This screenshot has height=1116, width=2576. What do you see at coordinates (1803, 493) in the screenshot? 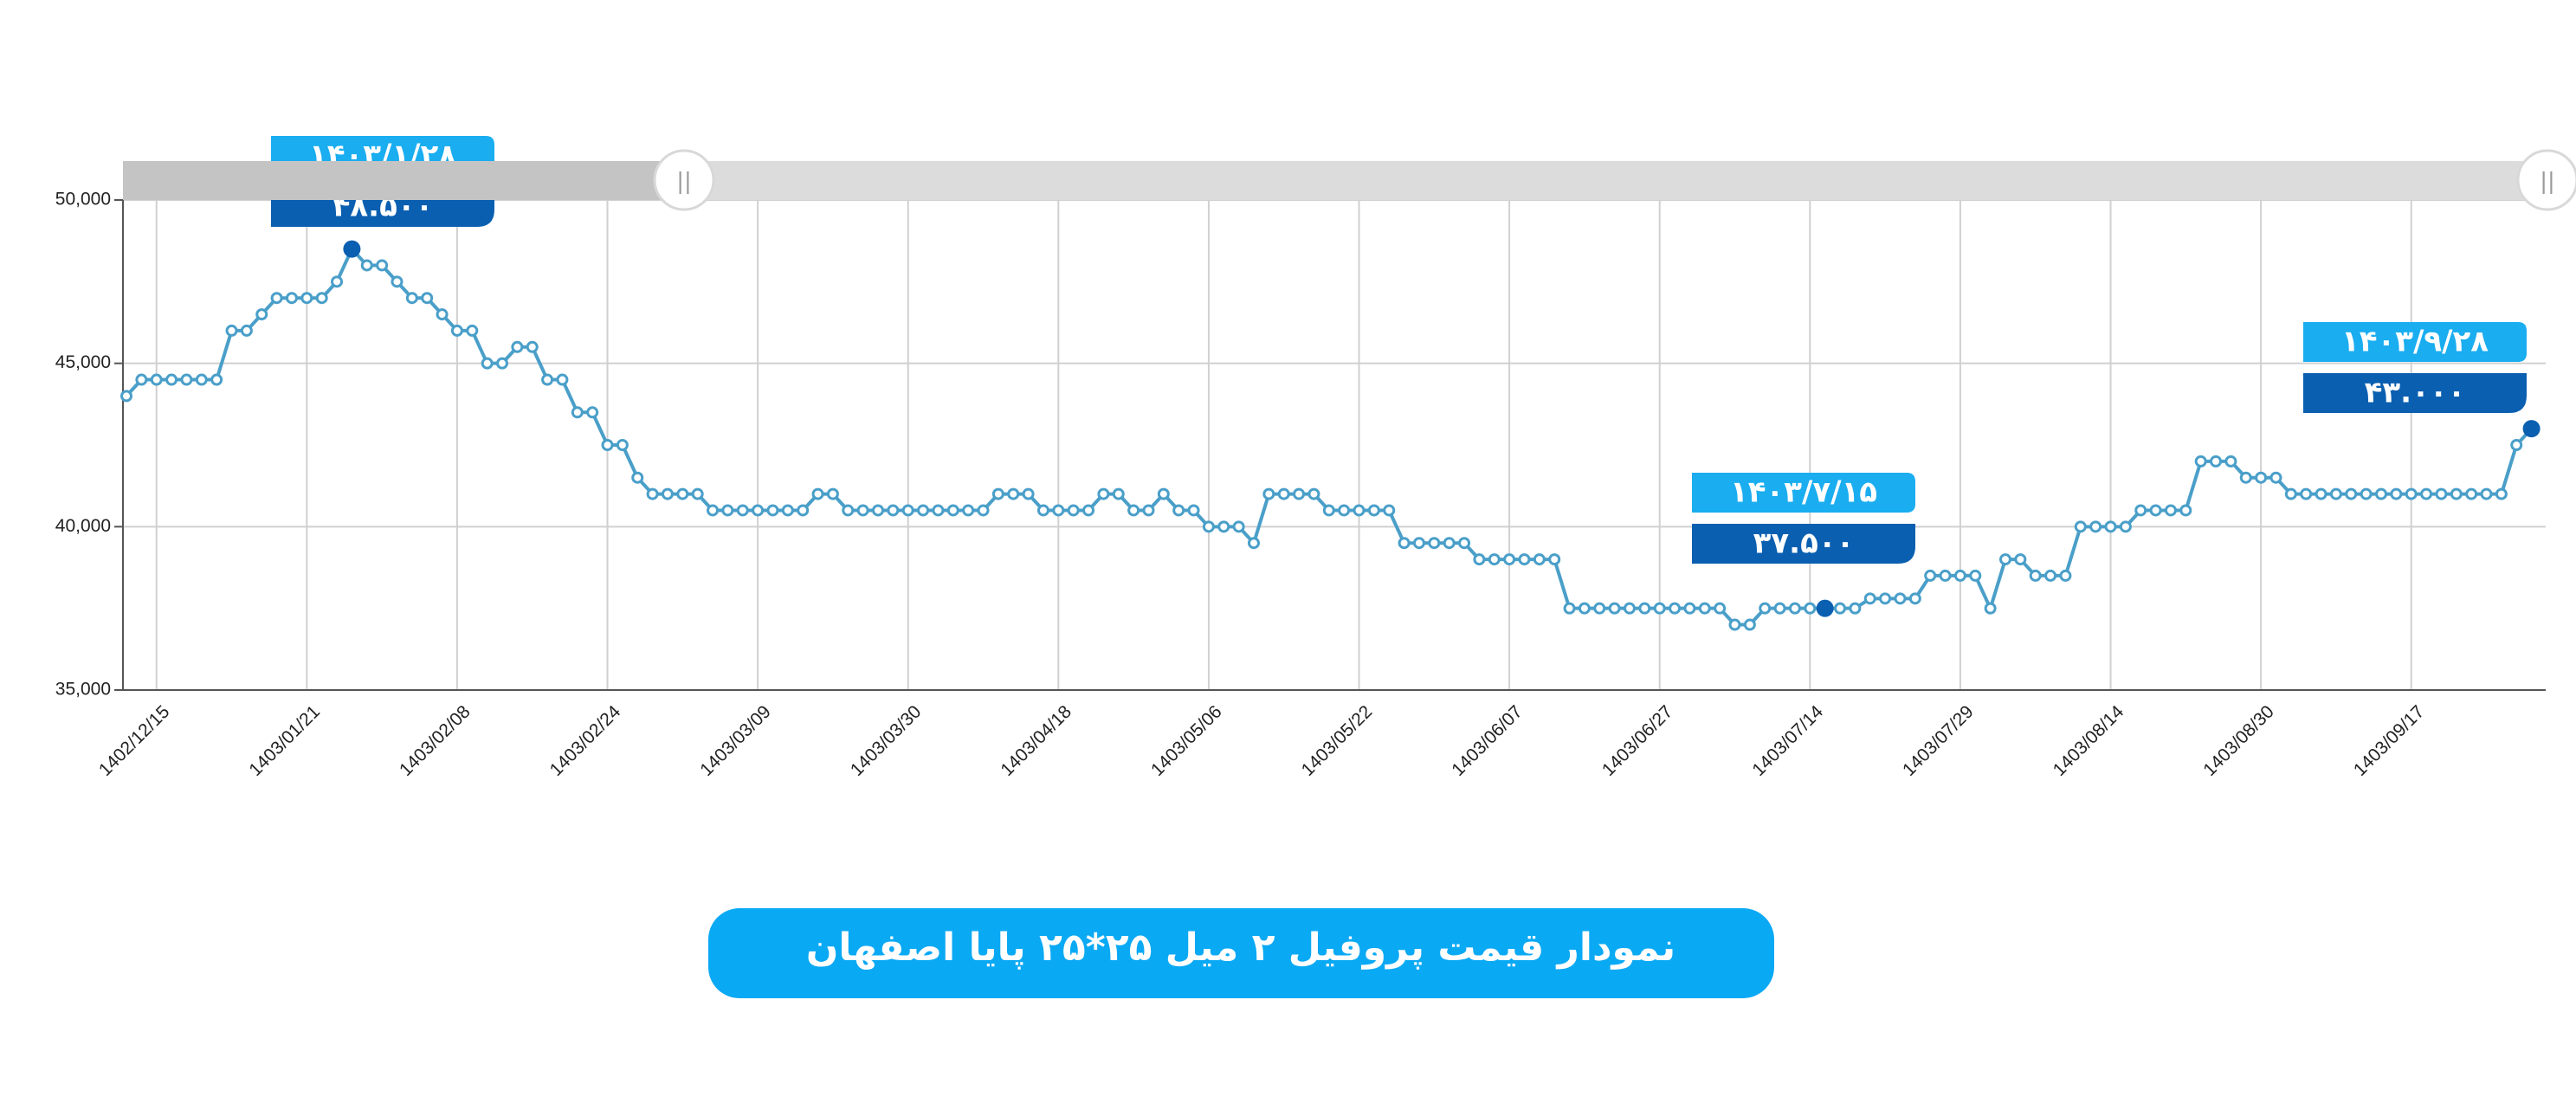
I see `callout-date-box` at bounding box center [1803, 493].